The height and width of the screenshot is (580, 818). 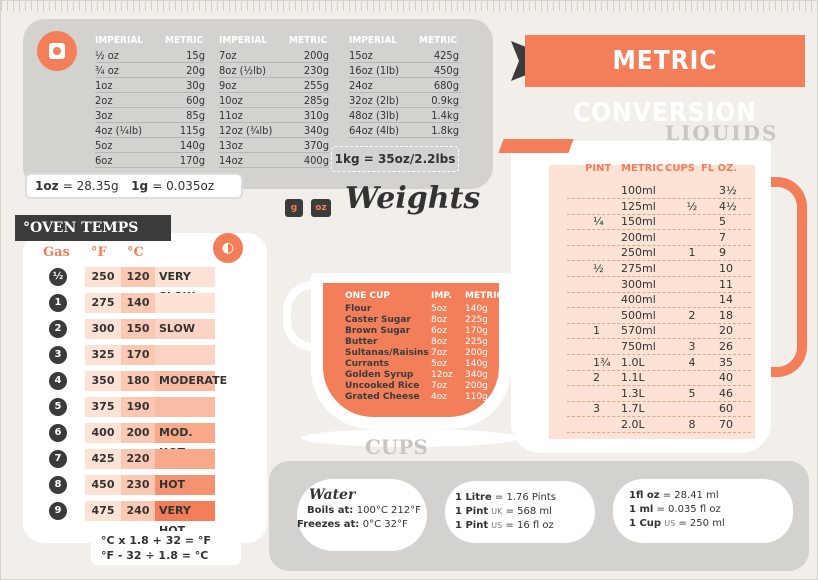 I want to click on cup-item: Flour, so click(x=358, y=309).